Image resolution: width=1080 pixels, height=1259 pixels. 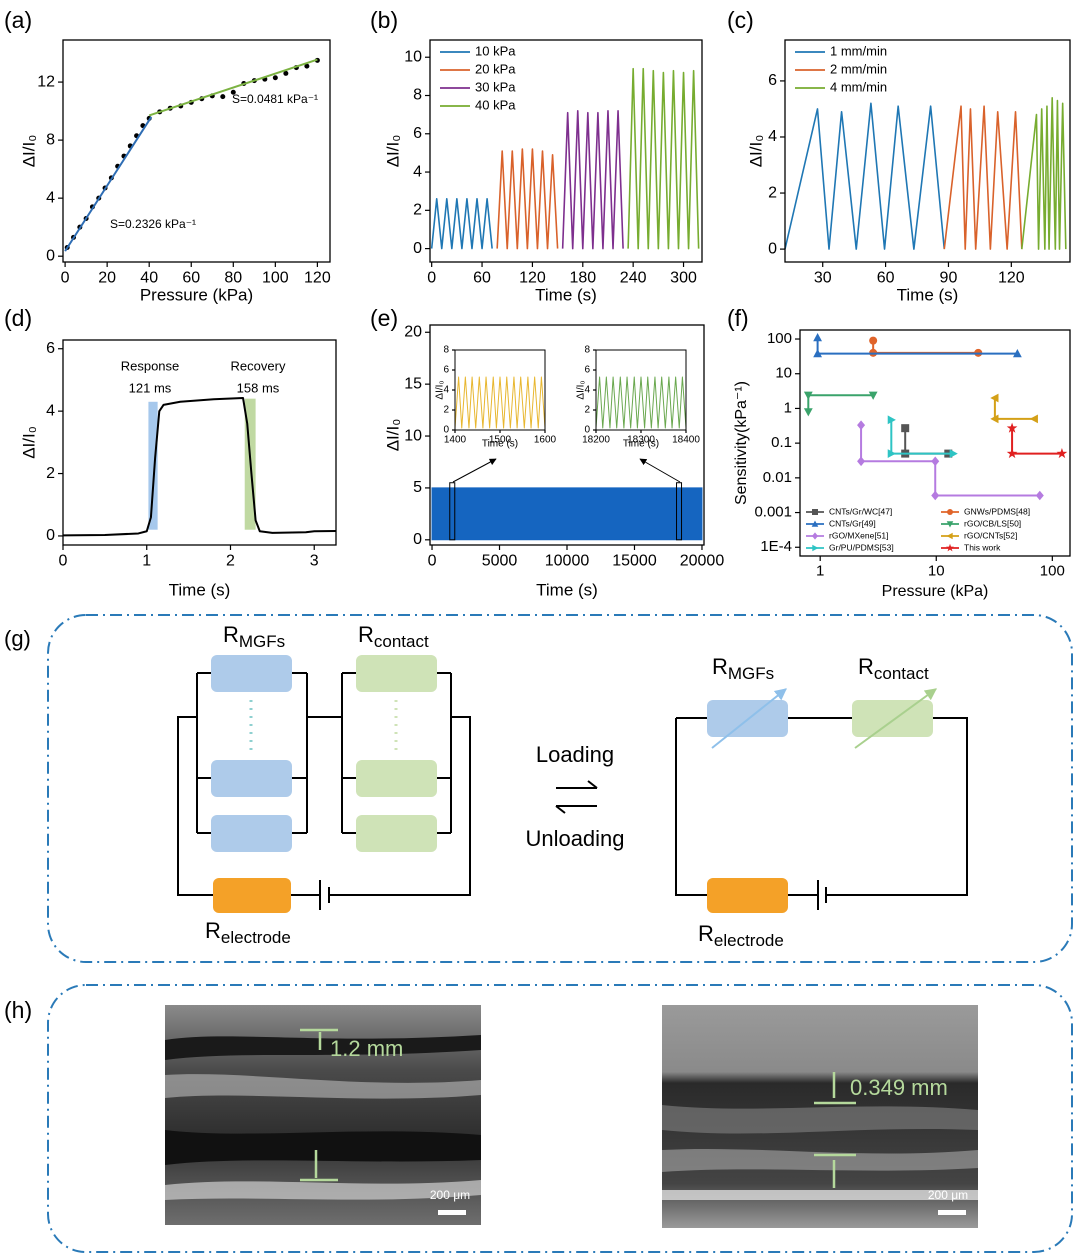 What do you see at coordinates (46, 81) in the screenshot?
I see `y-tick-label: 12` at bounding box center [46, 81].